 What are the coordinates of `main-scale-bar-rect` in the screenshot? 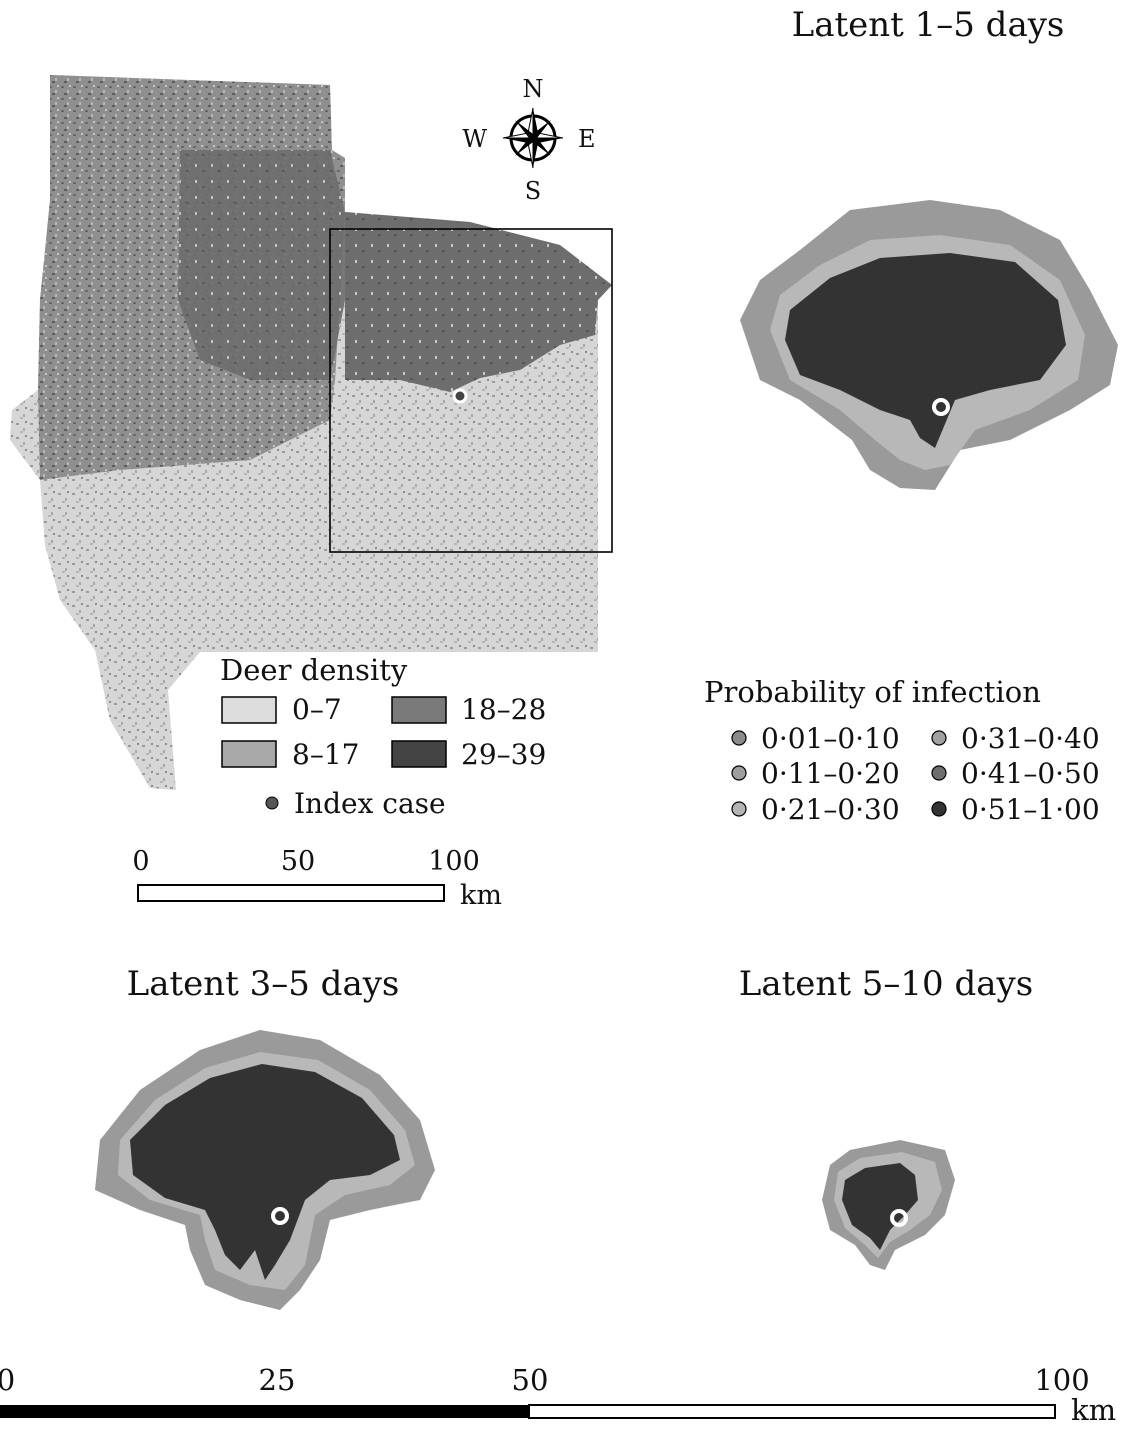 It's located at (291, 893).